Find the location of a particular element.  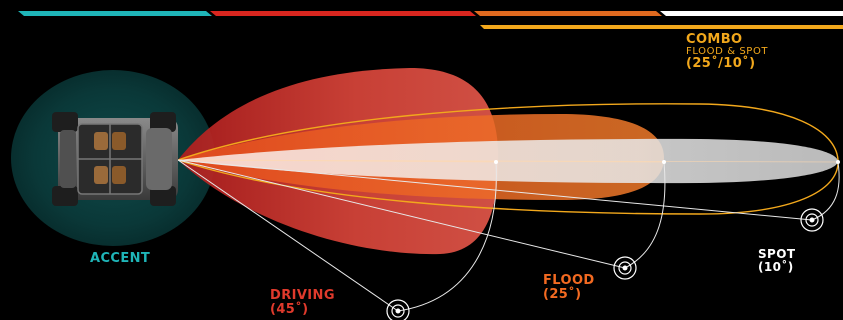

combo-label: COMBO FLOOD & SPOT (25˚/10˚) is located at coordinates (727, 52).